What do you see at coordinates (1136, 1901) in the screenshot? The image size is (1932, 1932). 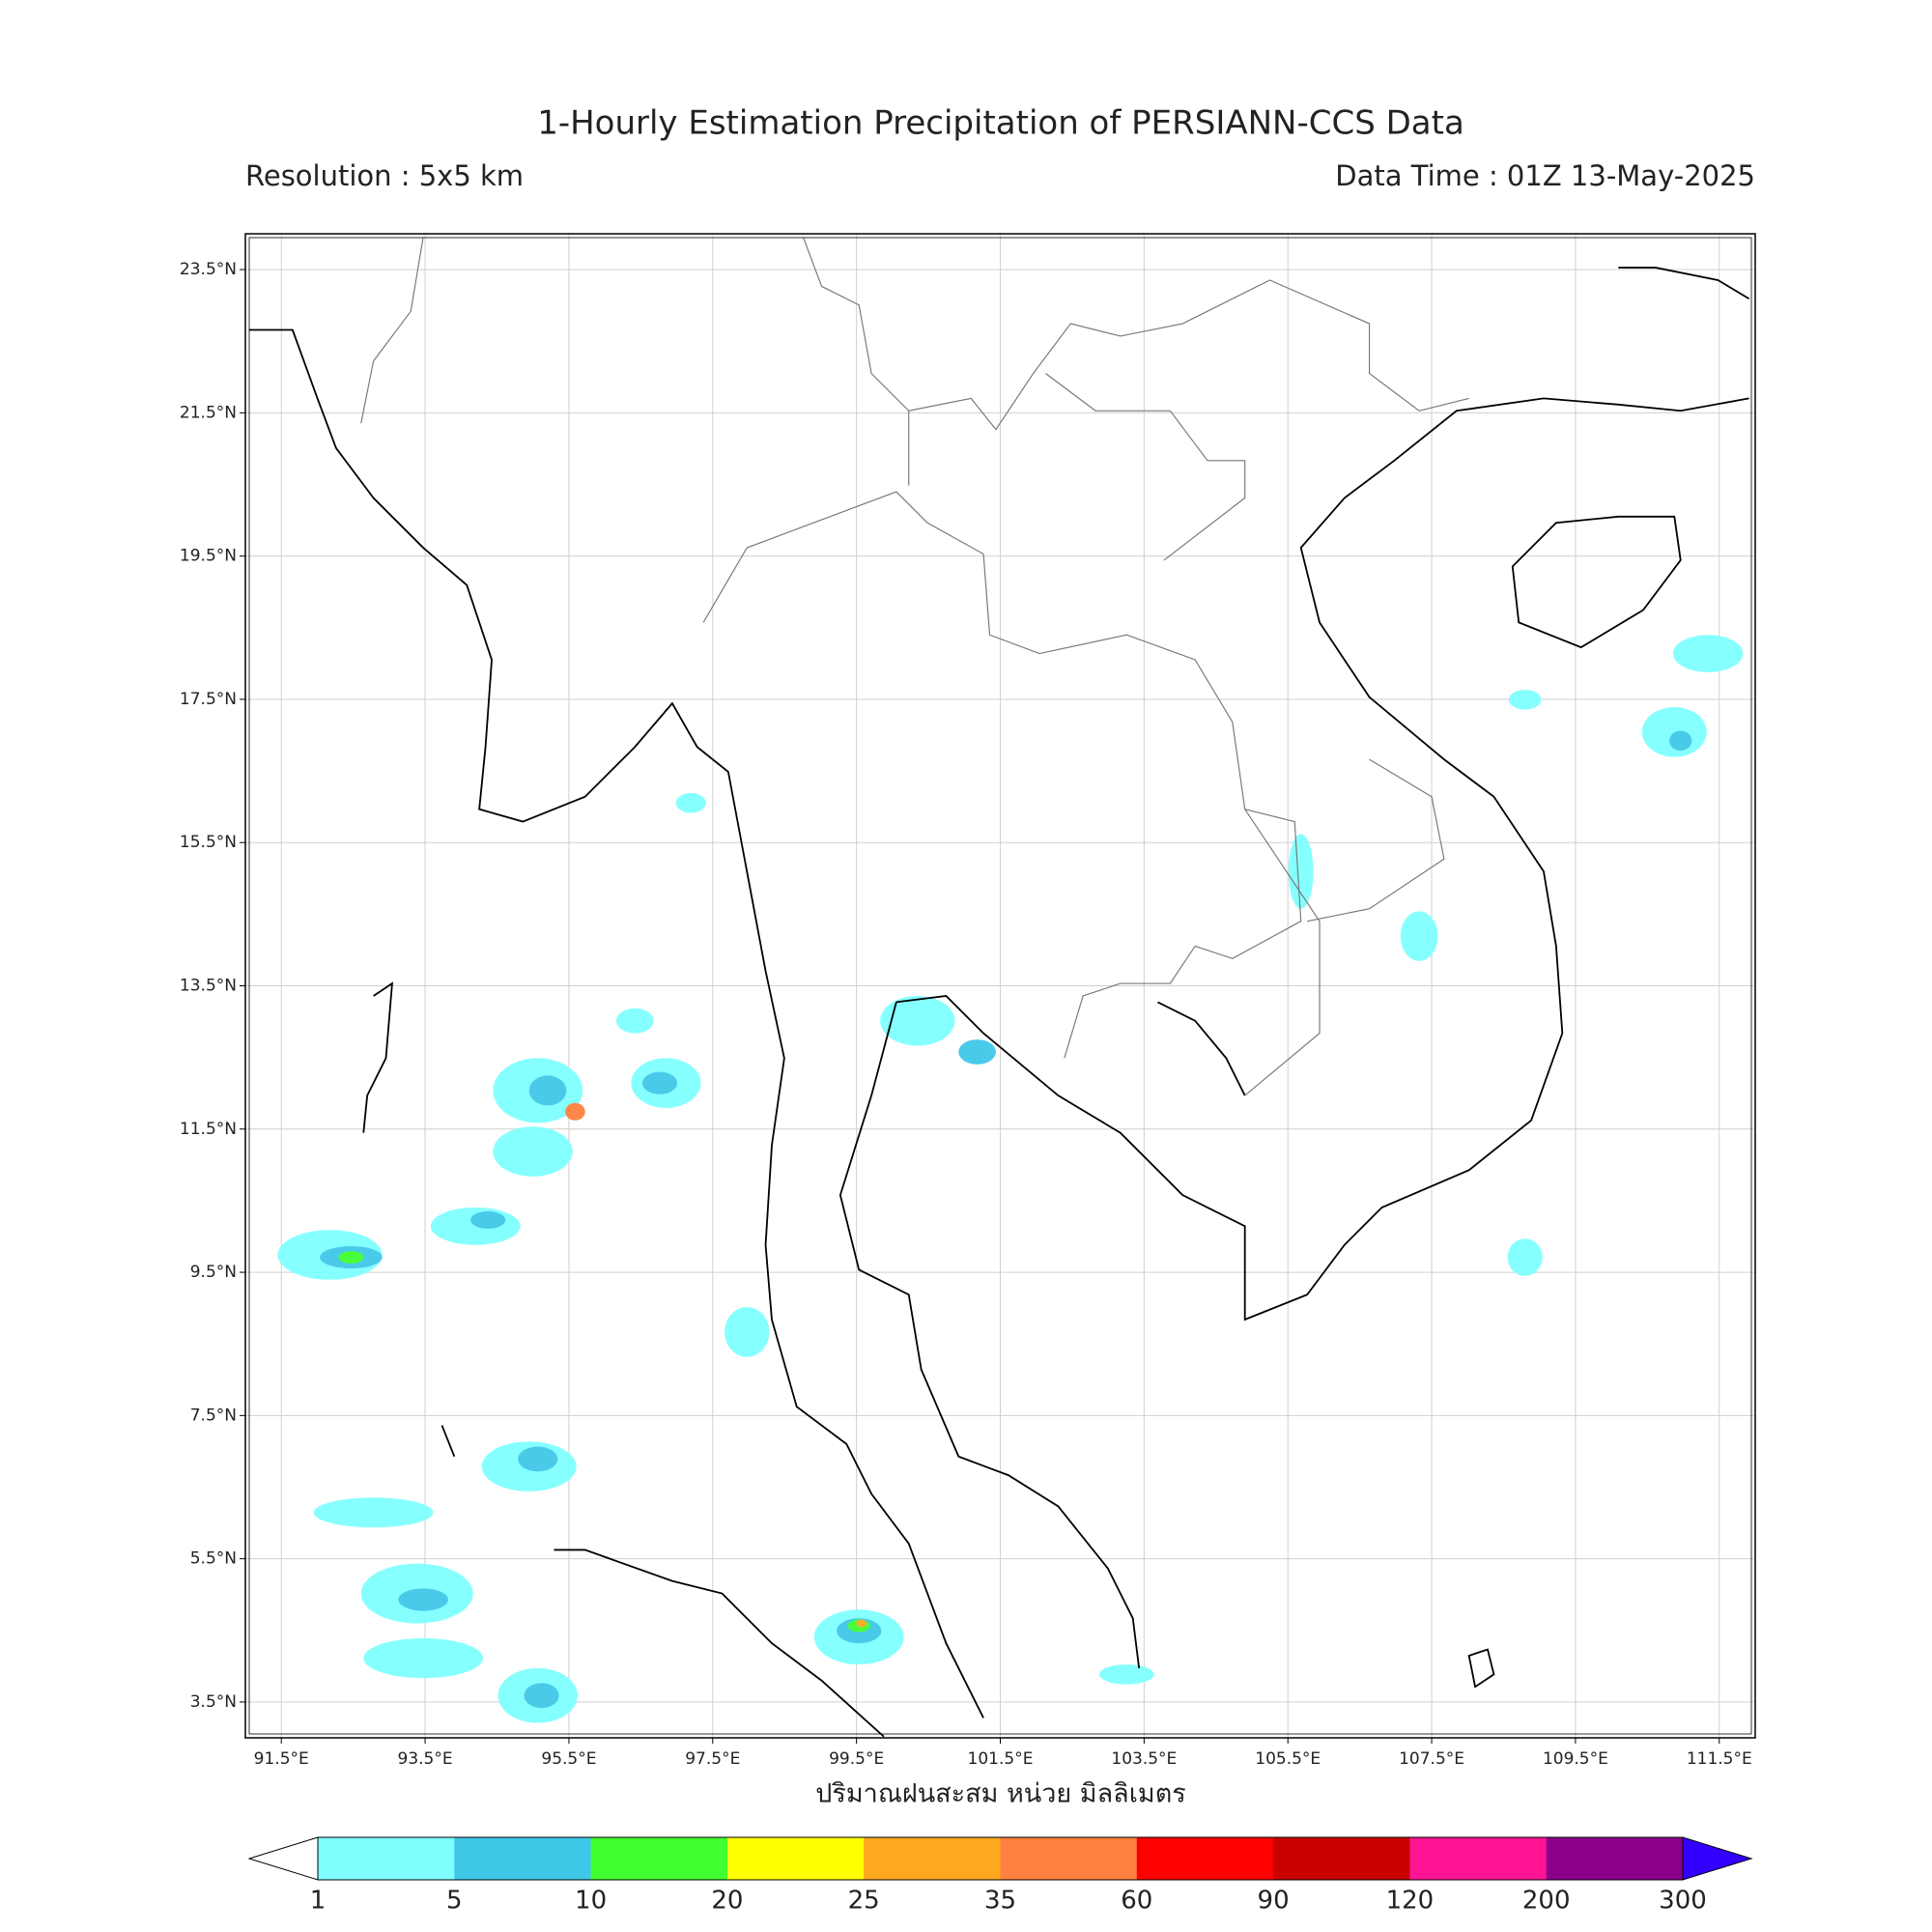 I see `colorbar-tick-label: 60` at bounding box center [1136, 1901].